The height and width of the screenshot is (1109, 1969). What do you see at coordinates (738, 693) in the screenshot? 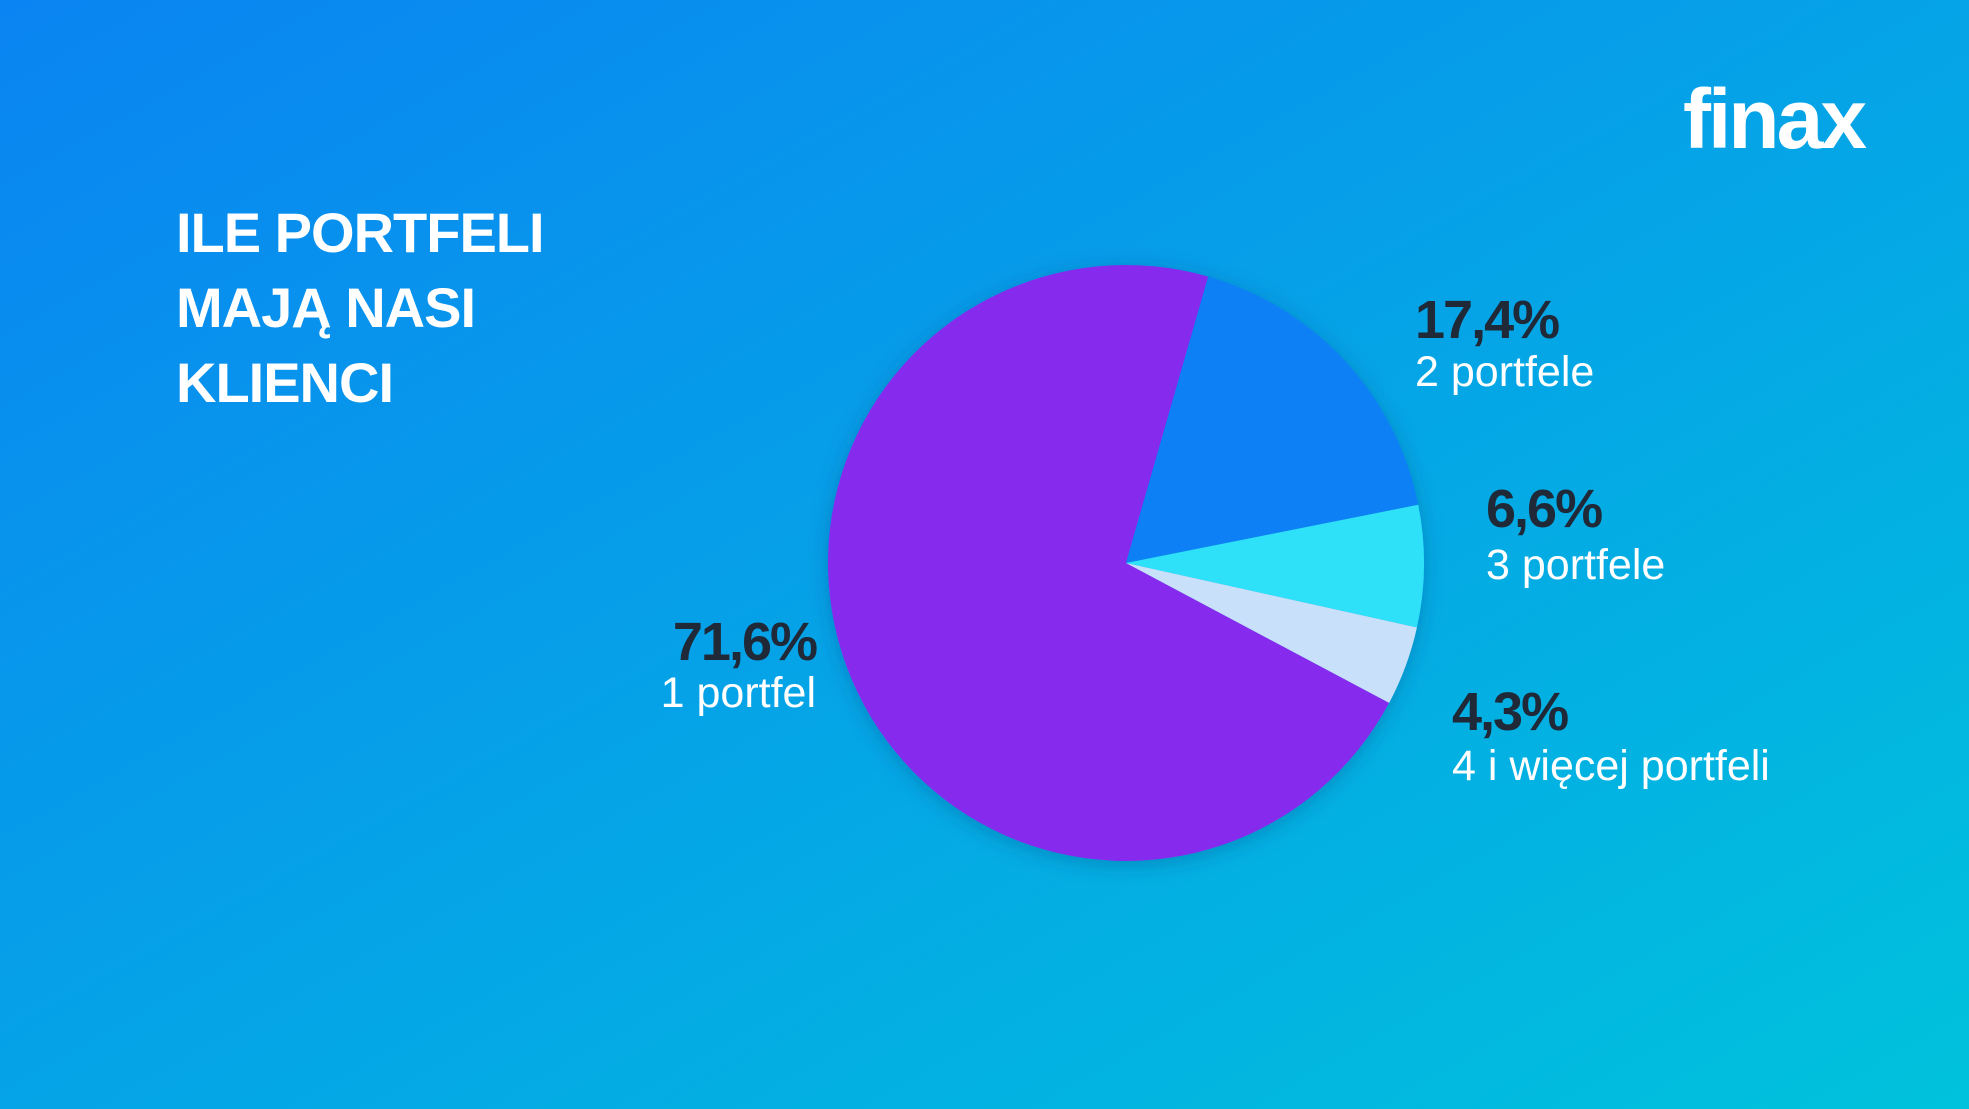
I see `category-label: 1 portfel` at bounding box center [738, 693].